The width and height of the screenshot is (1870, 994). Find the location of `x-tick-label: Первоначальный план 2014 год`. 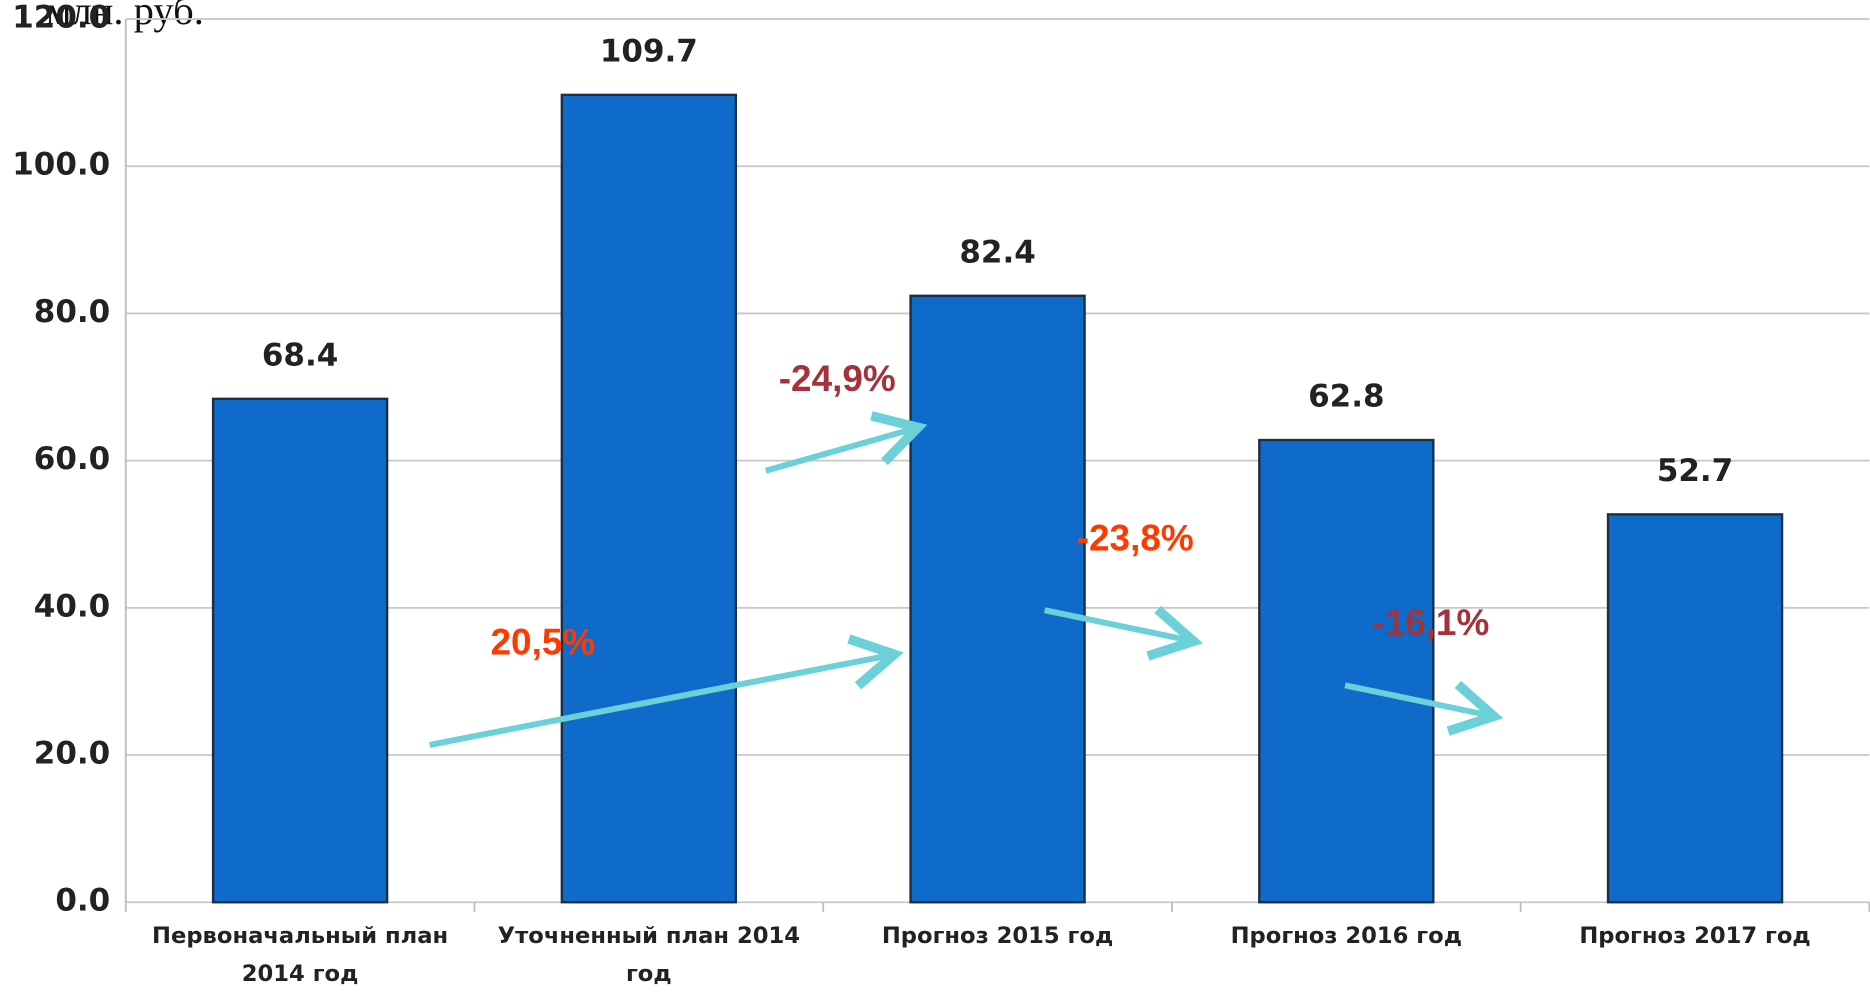

x-tick-label: Первоначальный план 2014 год is located at coordinates (300, 954).